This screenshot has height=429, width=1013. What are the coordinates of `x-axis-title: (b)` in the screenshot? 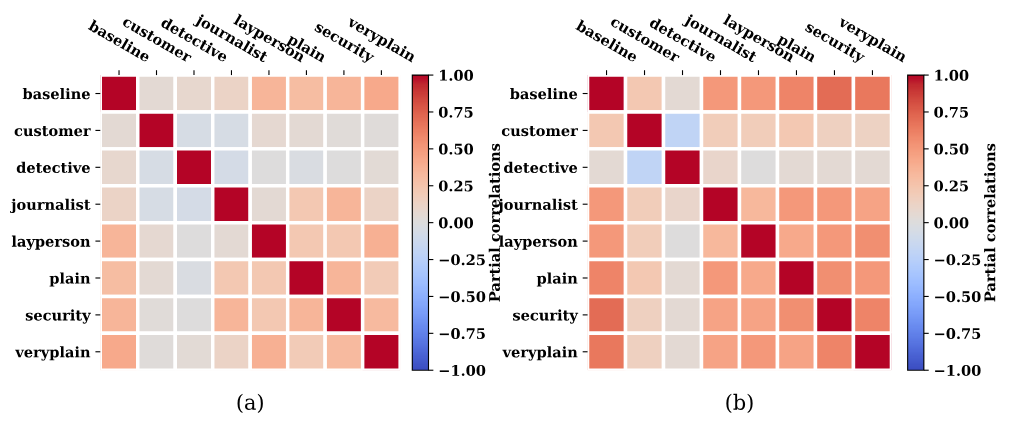 It's located at (739, 403).